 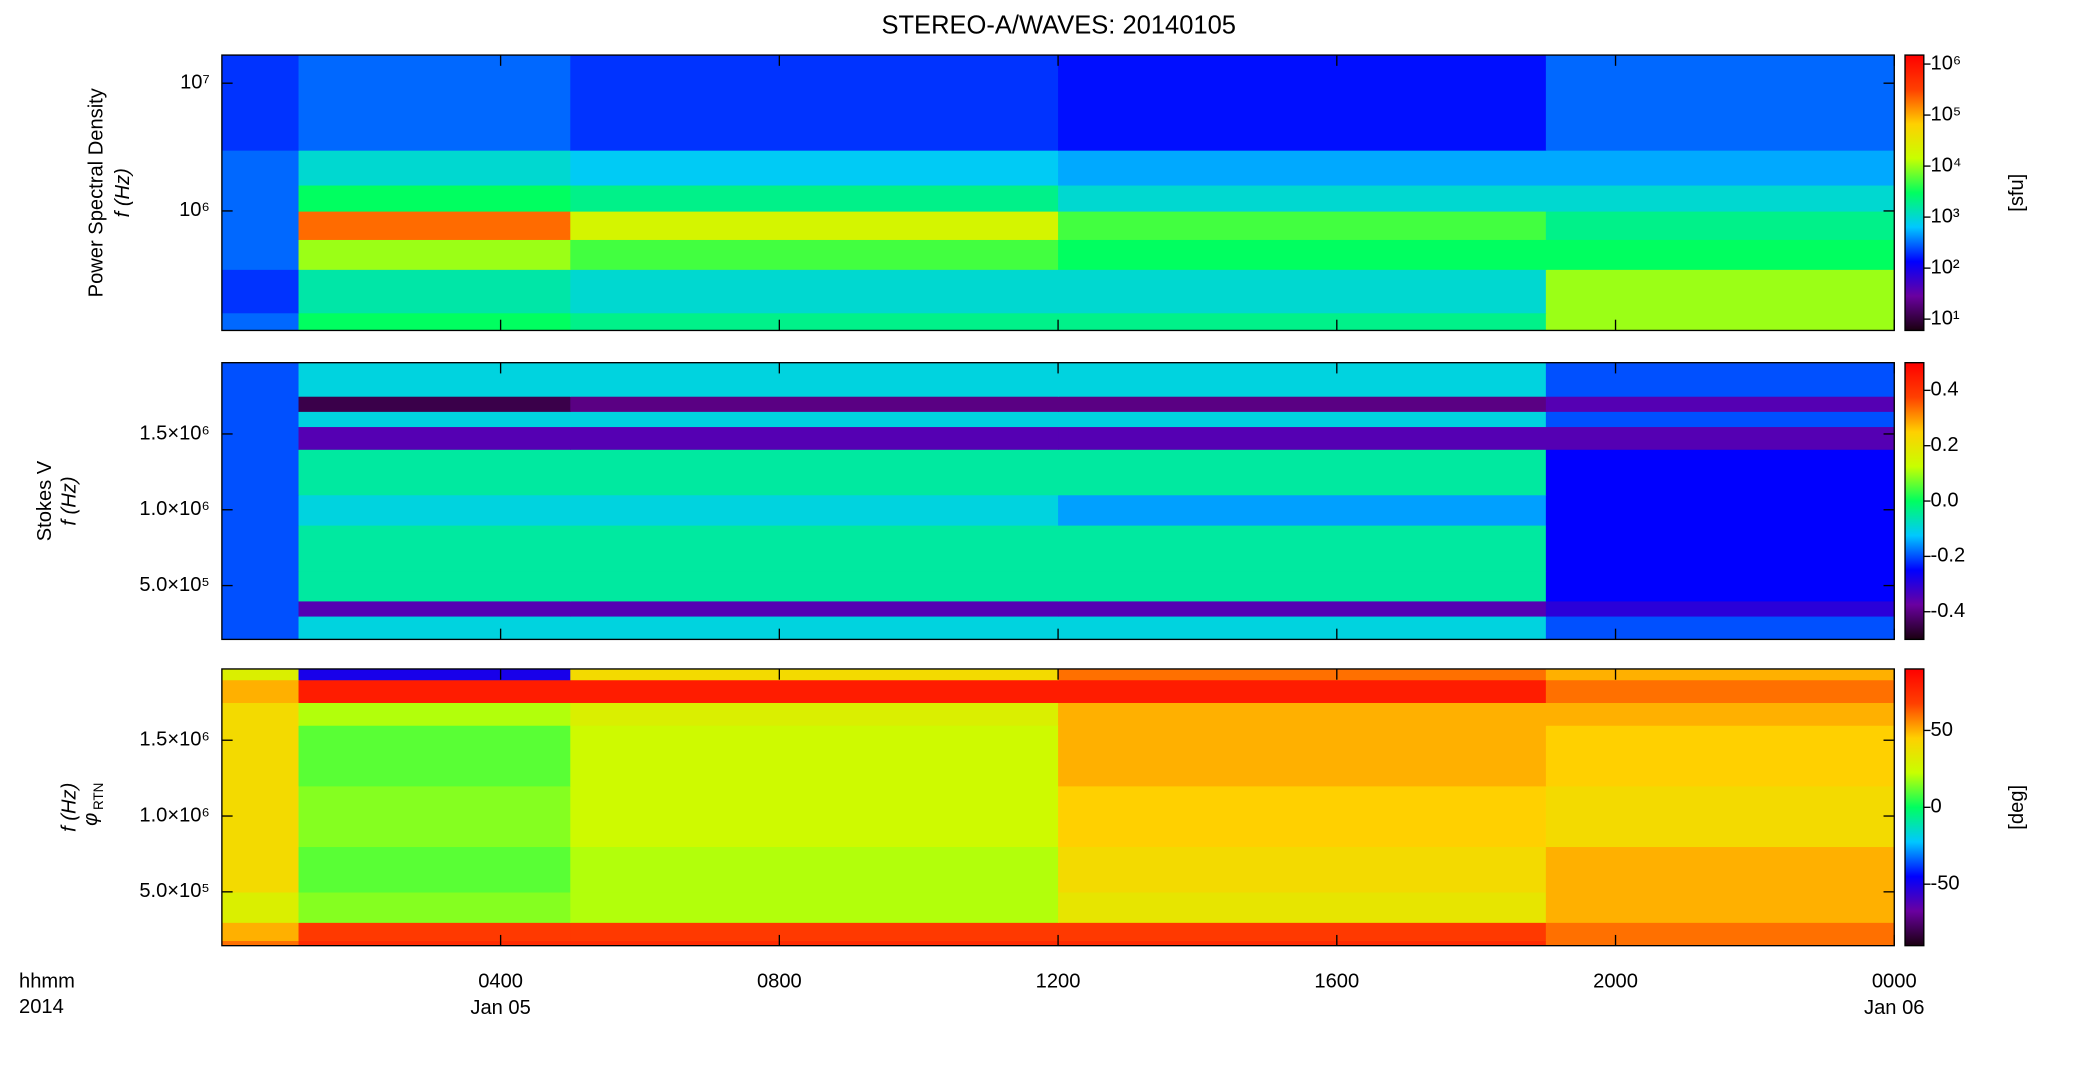 I want to click on colorbar-label: [sfu], so click(x=2017, y=193).